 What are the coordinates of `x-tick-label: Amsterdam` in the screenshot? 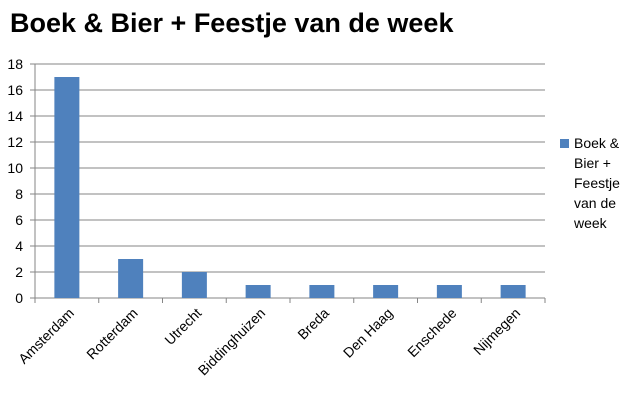 It's located at (46, 336).